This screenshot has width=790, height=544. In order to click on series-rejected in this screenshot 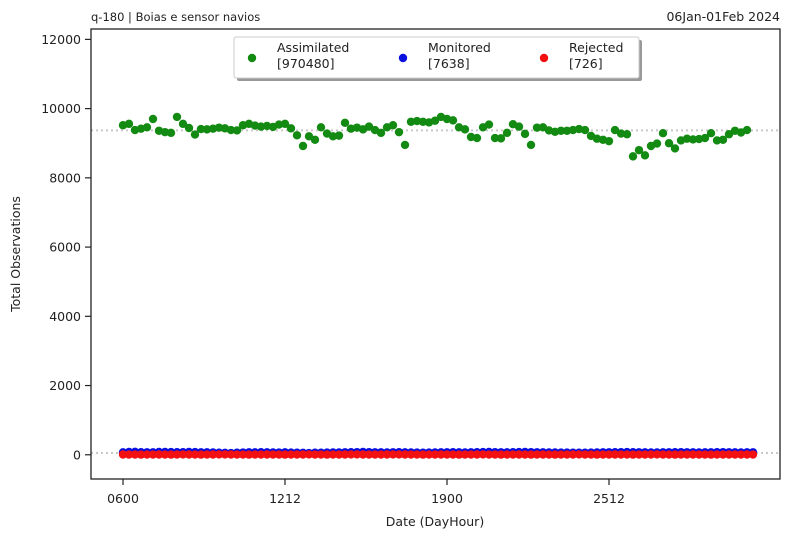, I will do `click(438, 454)`.